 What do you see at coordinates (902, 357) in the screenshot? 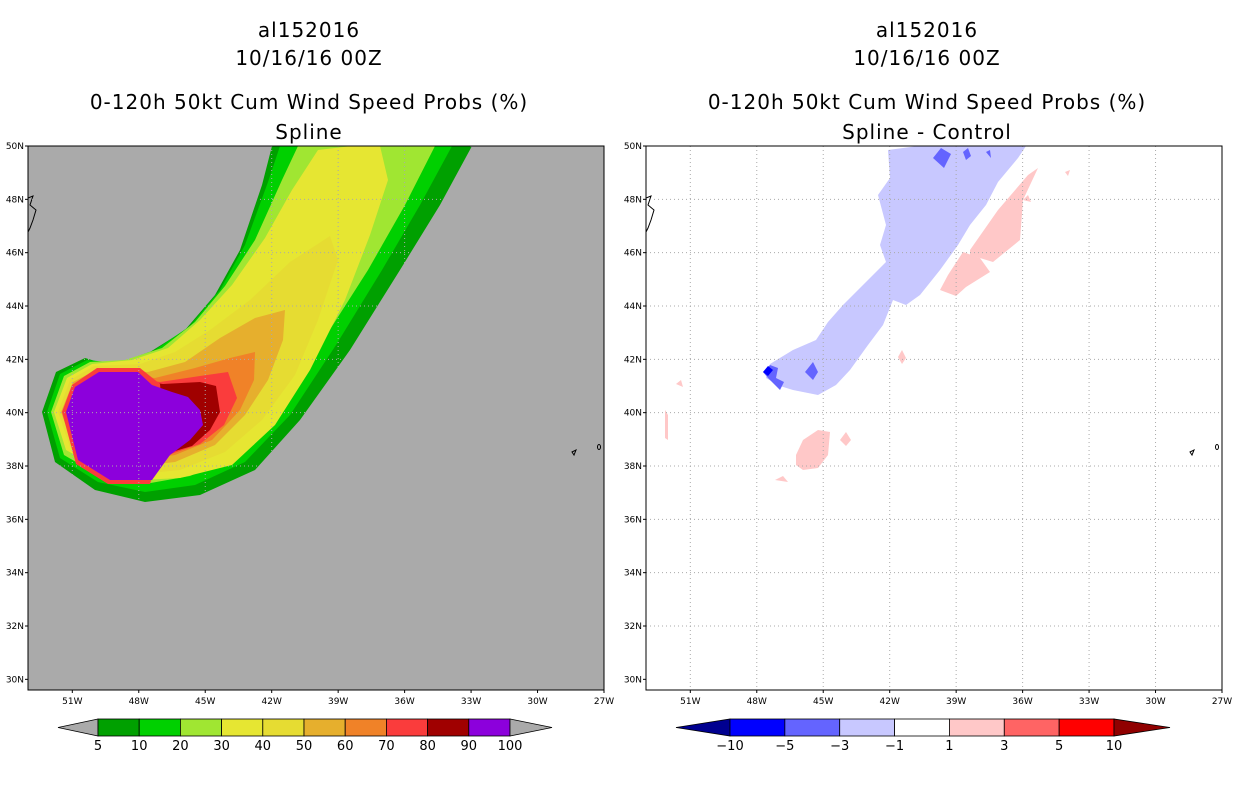
I see `diff-pos-1-3-d` at bounding box center [902, 357].